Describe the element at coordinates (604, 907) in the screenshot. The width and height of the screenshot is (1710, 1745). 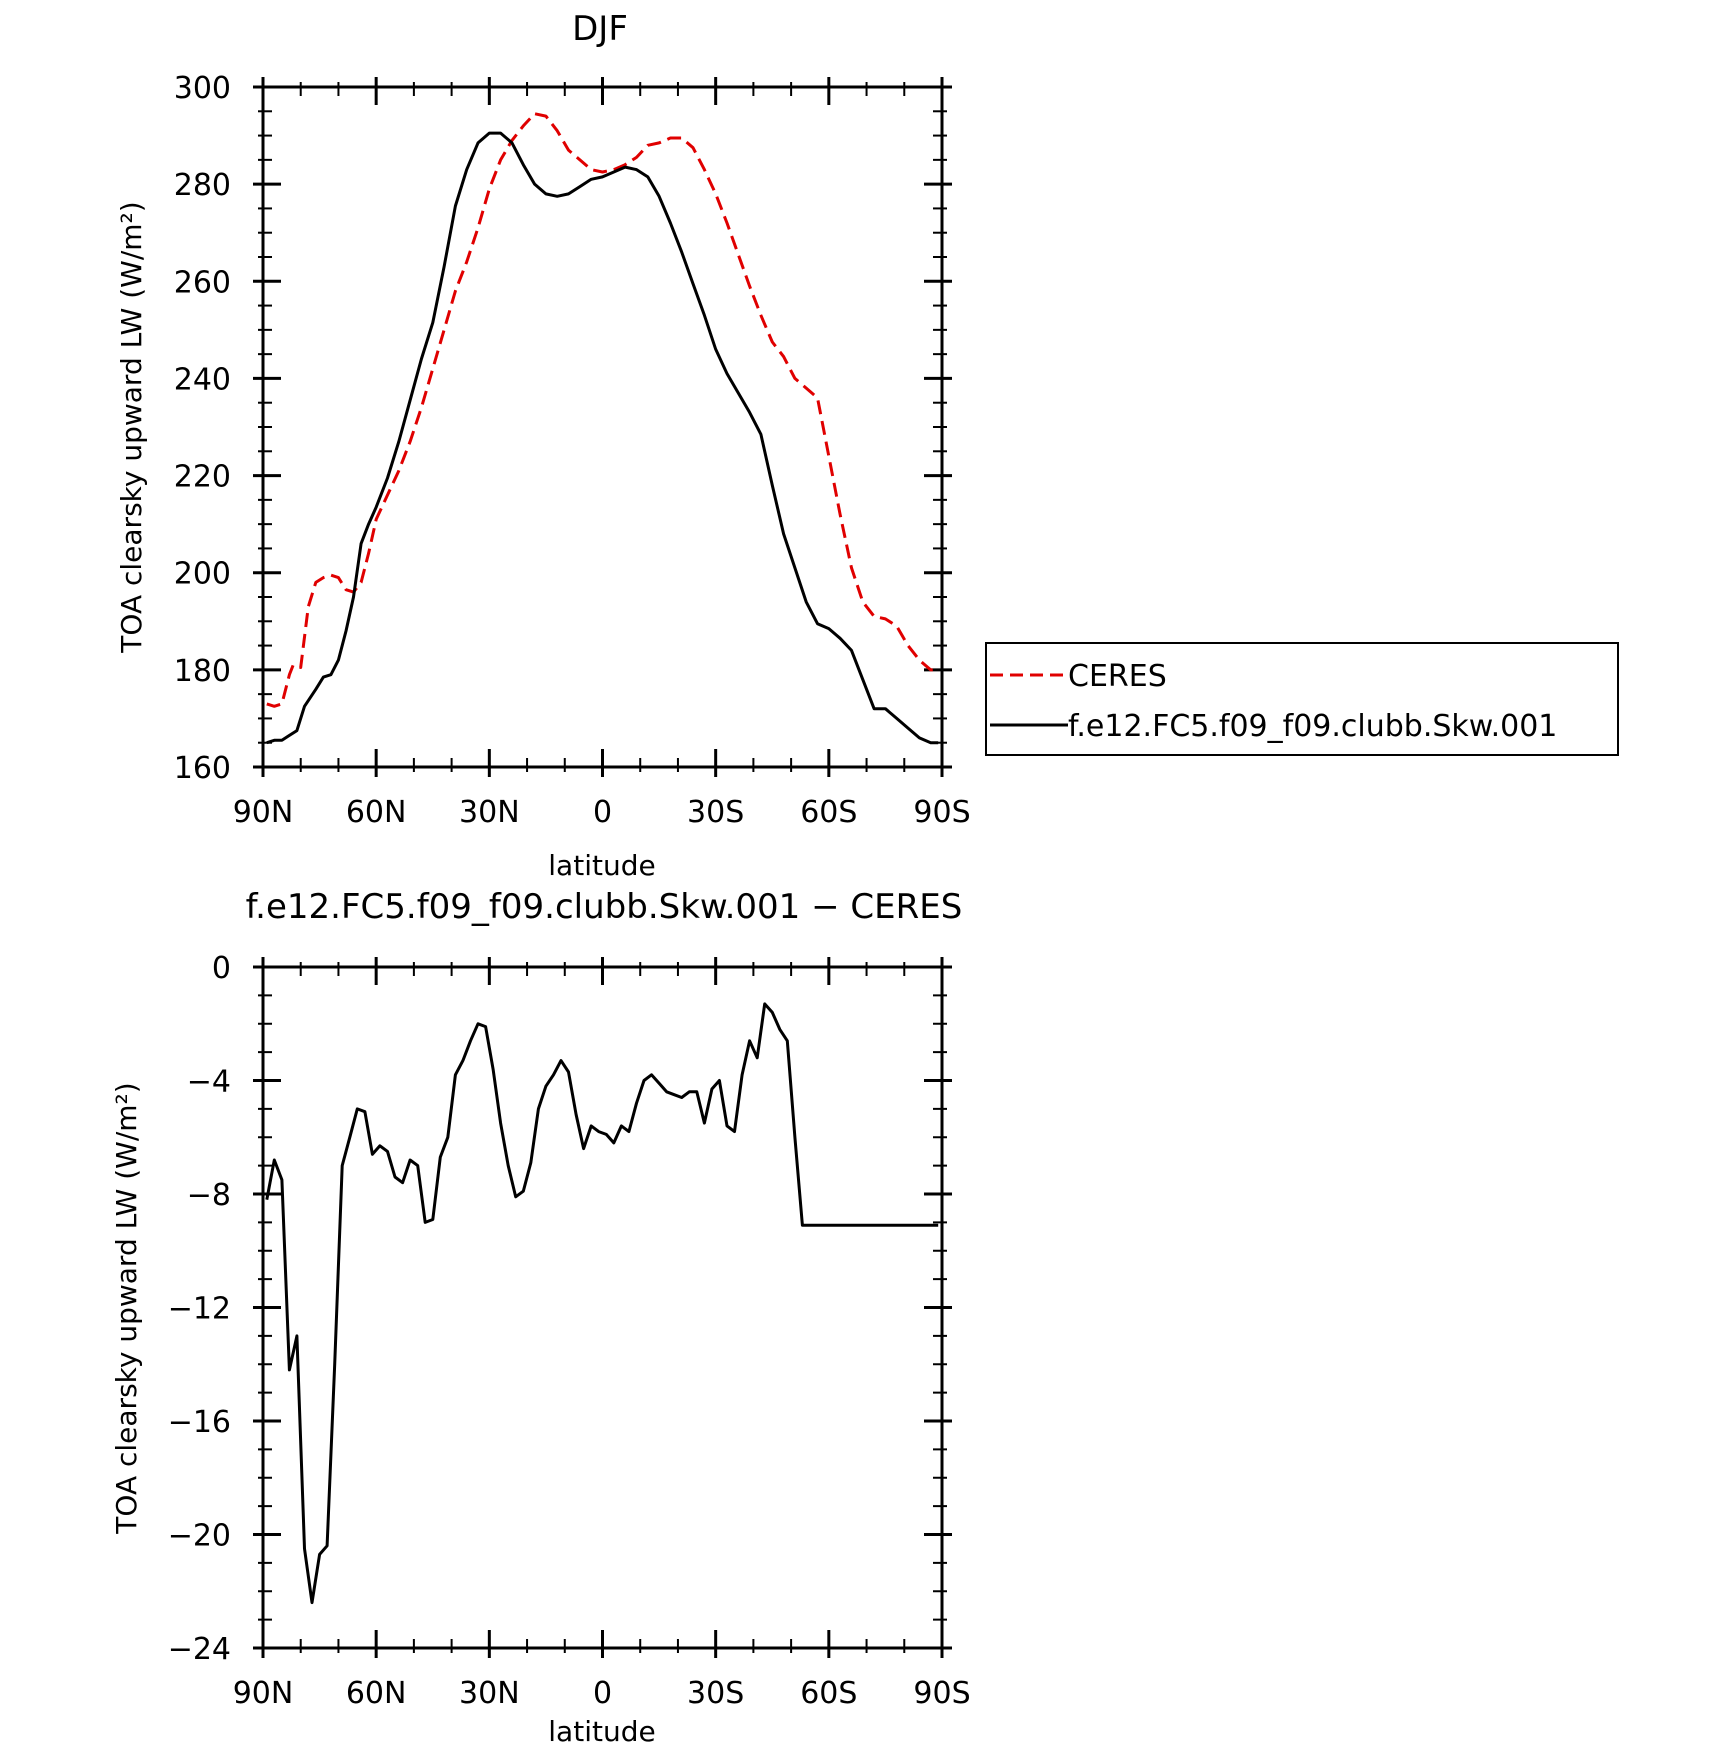
I see `bottom-chart-title: f.e12.FC5.f09_f09.clubb.Skw.001 − CERES` at that location.